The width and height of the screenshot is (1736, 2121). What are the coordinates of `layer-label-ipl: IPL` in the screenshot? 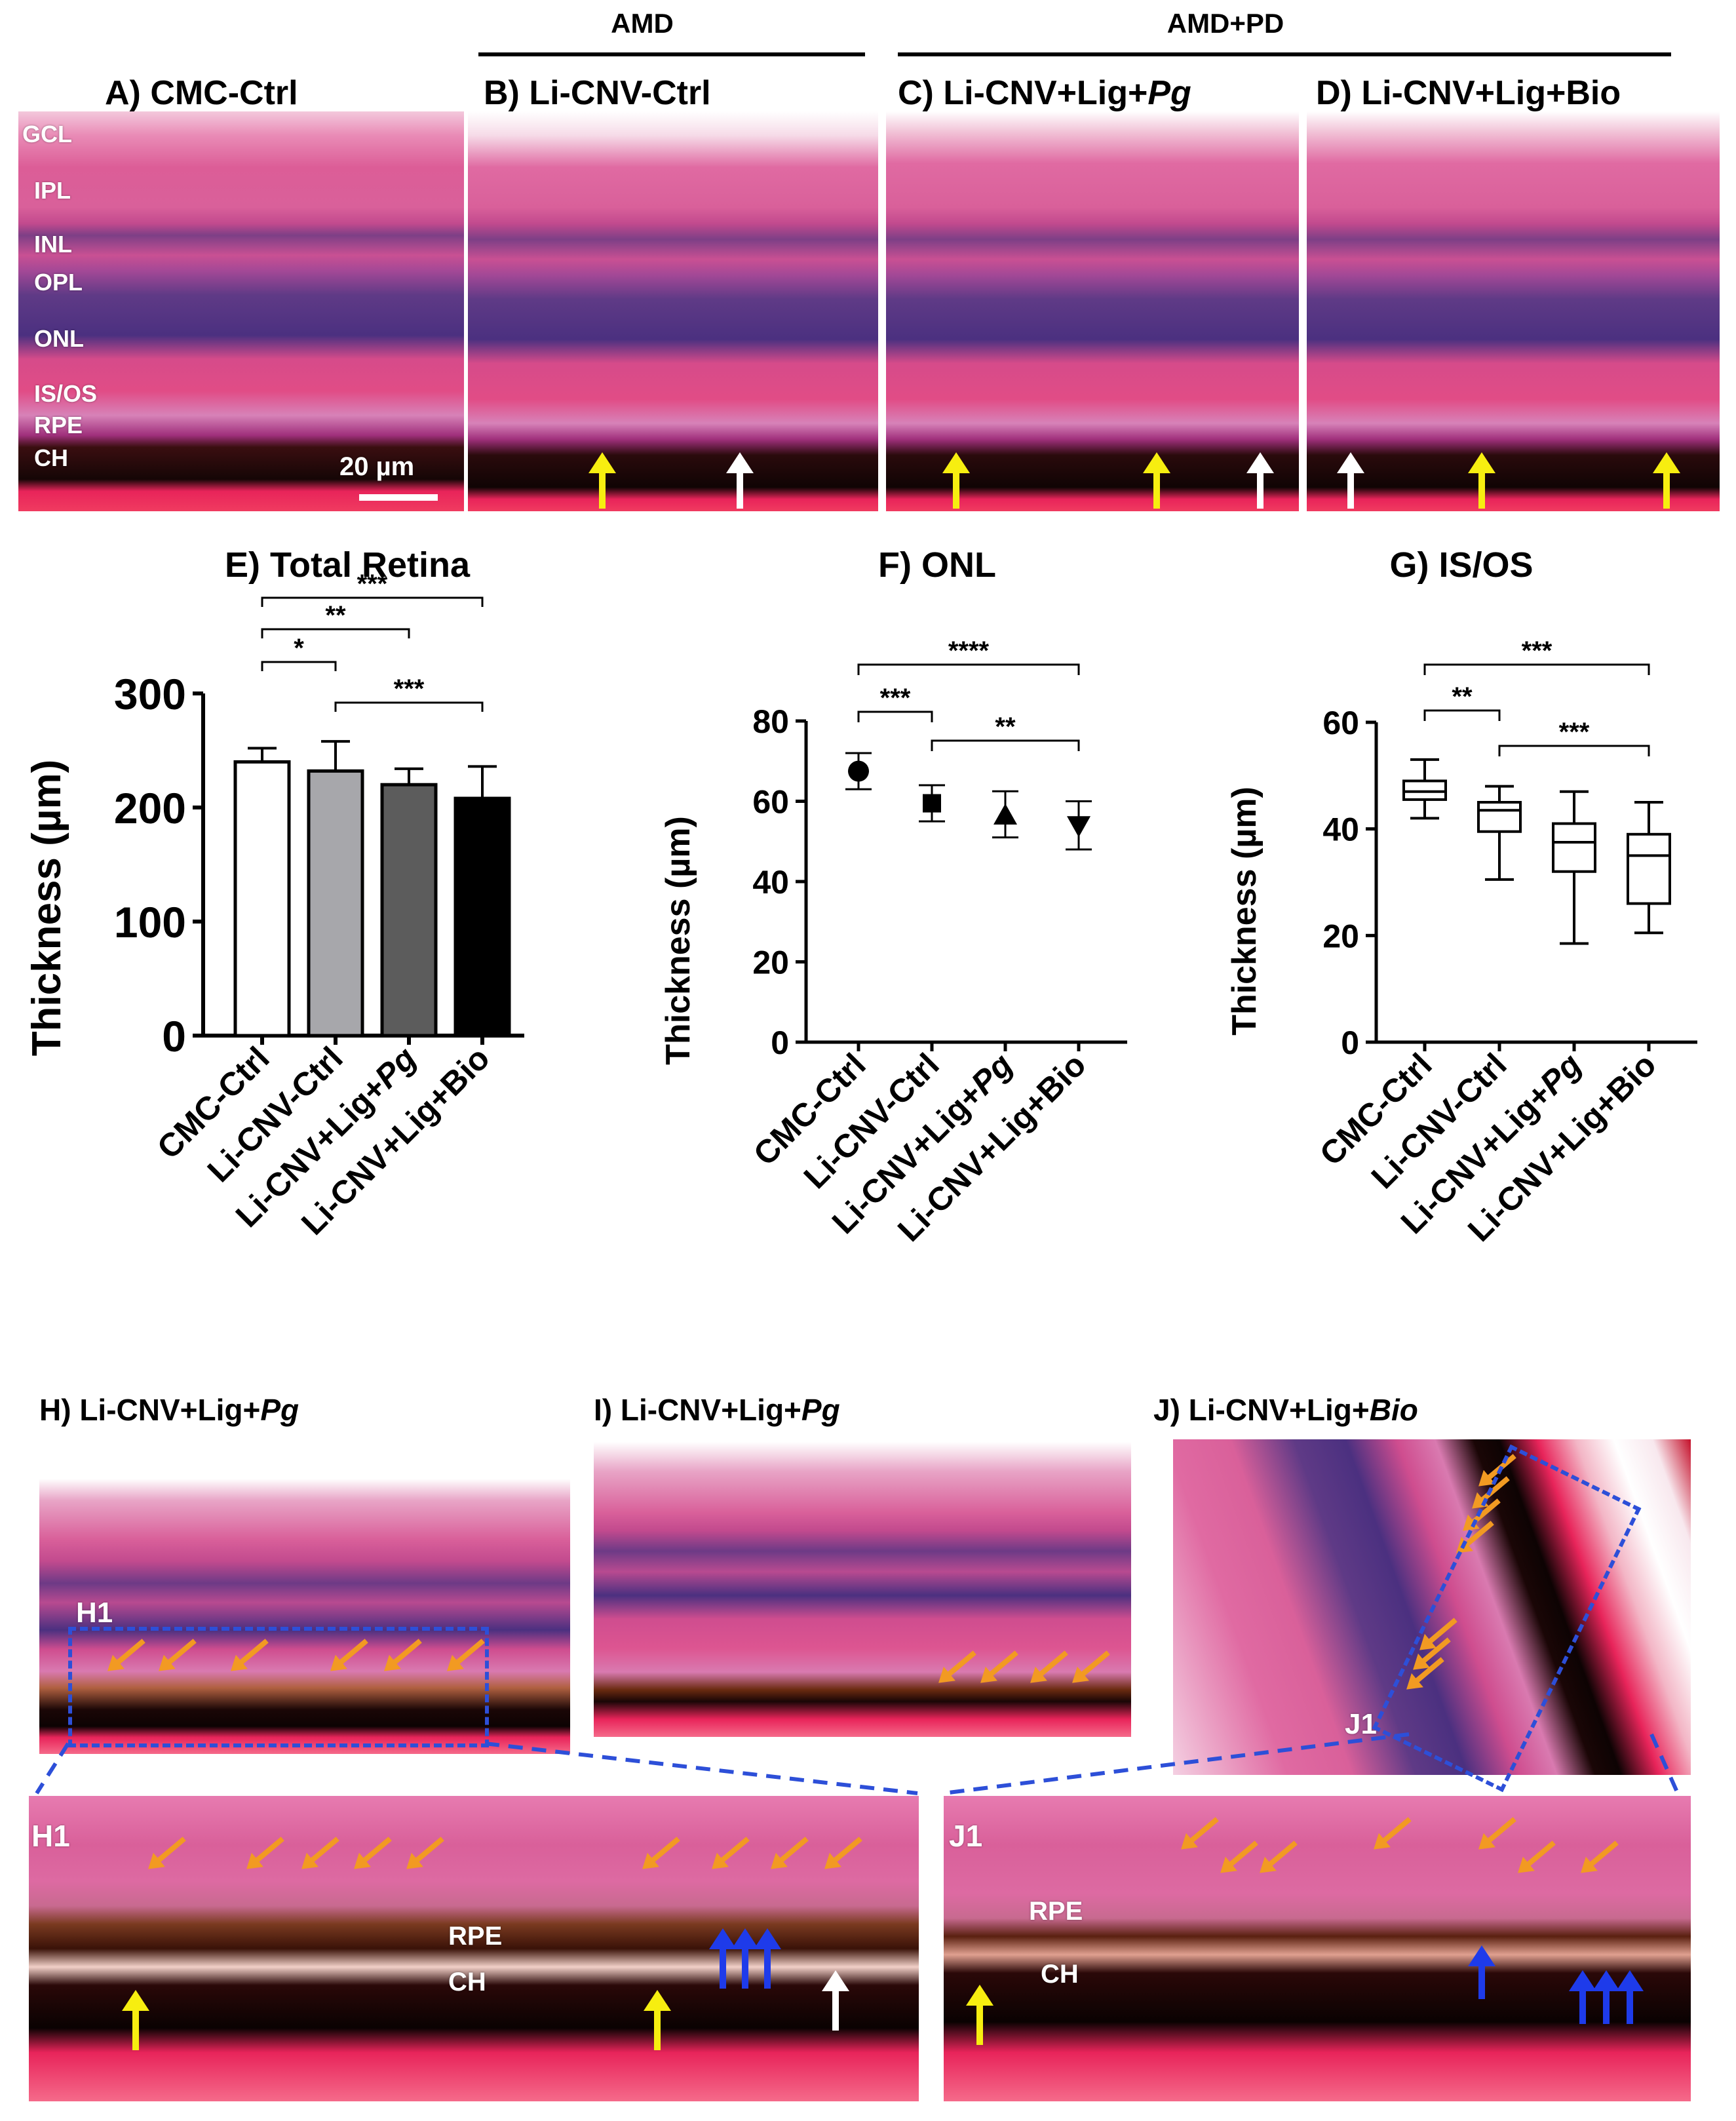 It's located at (52, 190).